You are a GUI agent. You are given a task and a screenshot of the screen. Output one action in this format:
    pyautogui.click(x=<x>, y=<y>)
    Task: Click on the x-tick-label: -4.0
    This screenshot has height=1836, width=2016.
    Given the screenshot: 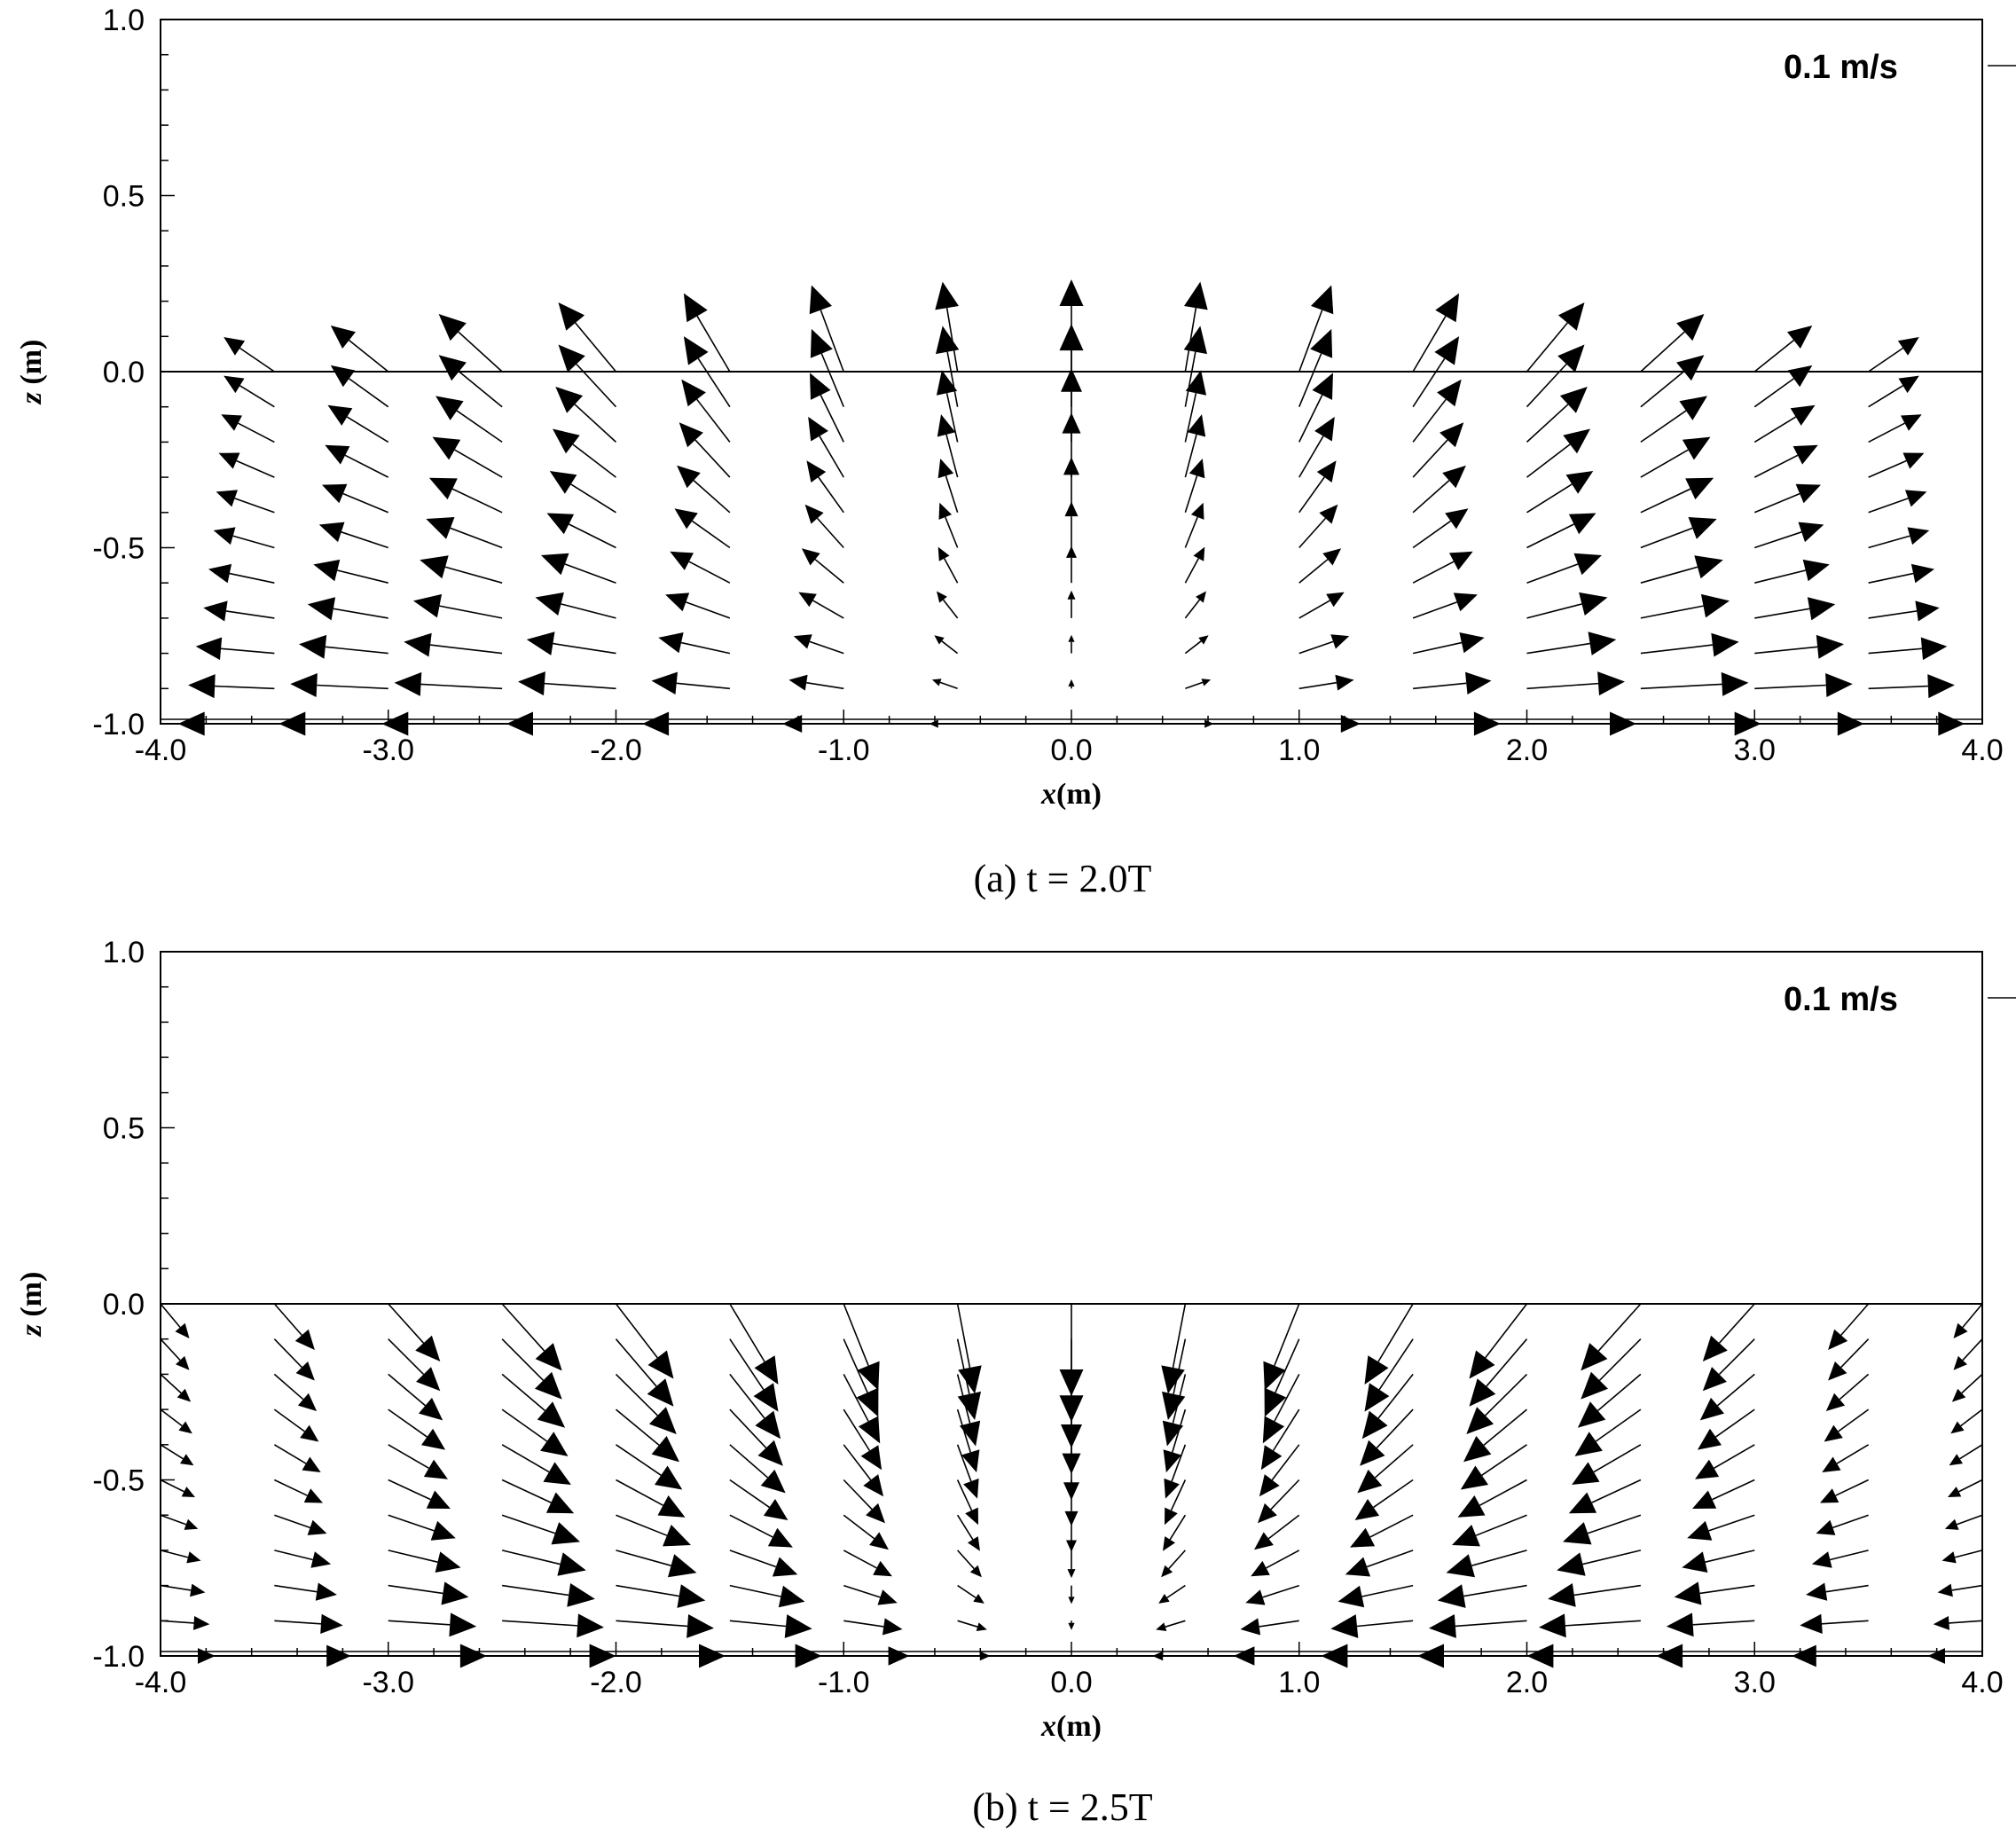 What is the action you would take?
    pyautogui.click(x=161, y=750)
    